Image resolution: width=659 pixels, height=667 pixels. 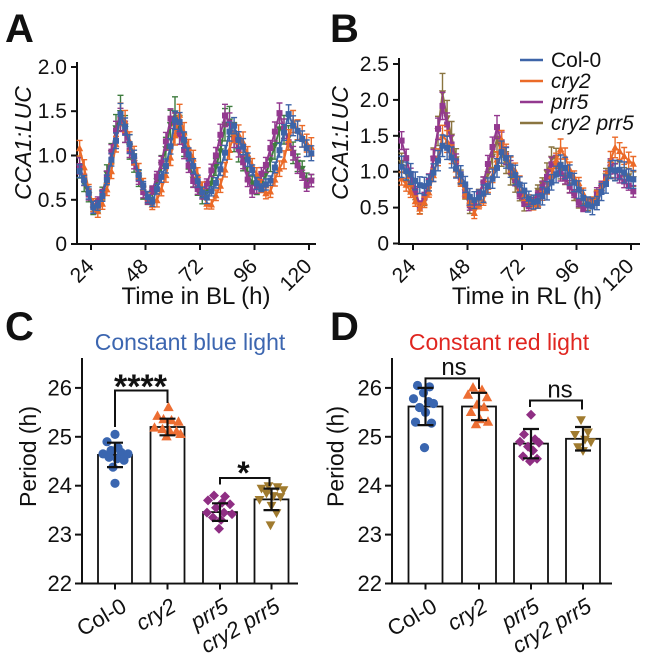 What do you see at coordinates (592, 123) in the screenshot?
I see `svg-text: cry2 prr5` at bounding box center [592, 123].